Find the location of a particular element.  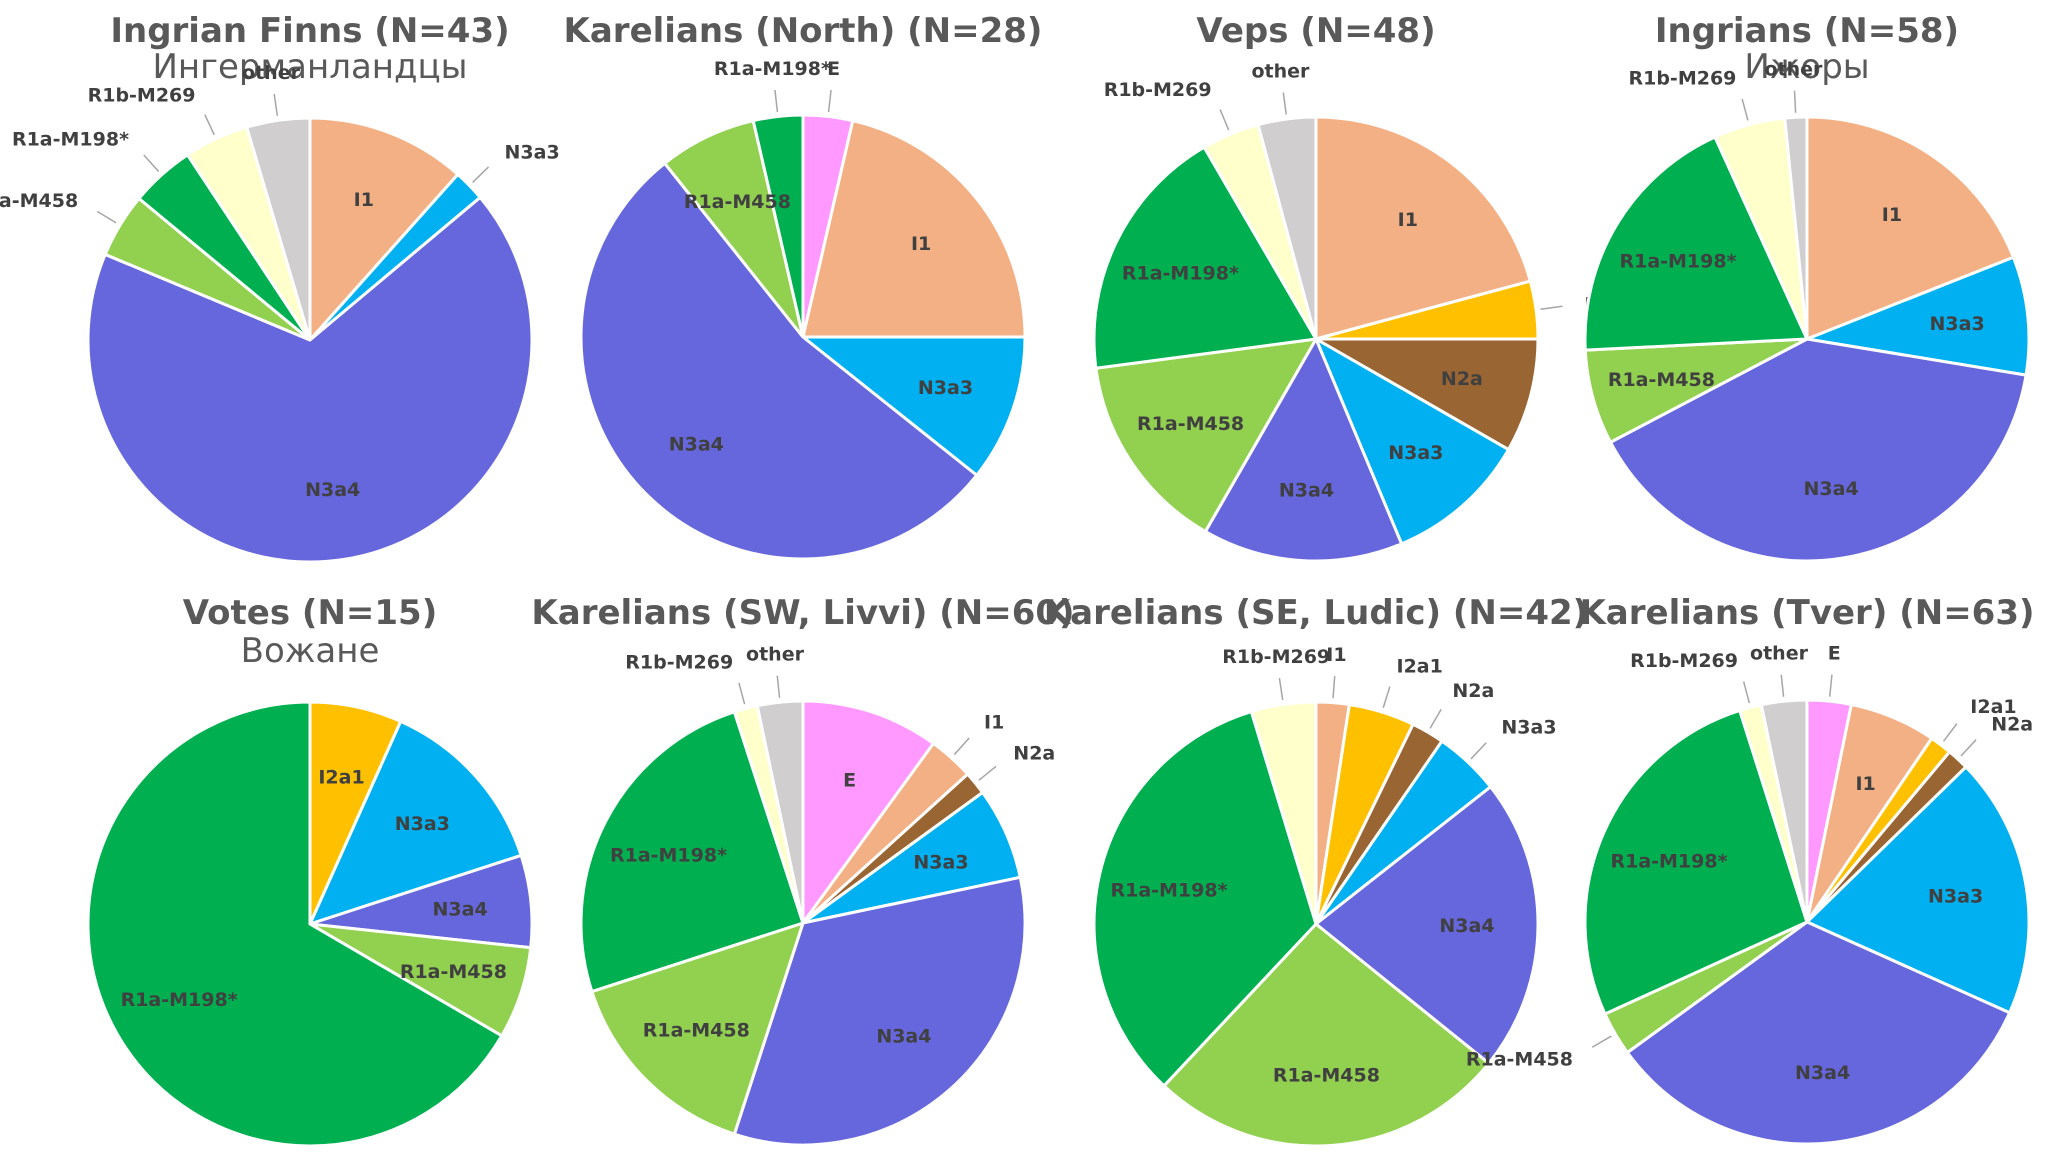

slice-label-e: E is located at coordinates (1834, 654).